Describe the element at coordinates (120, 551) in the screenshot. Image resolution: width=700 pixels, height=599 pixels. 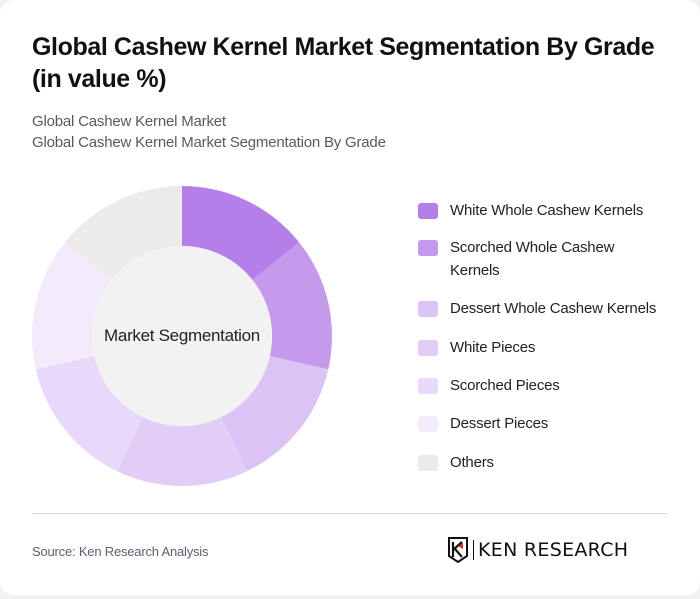
I see `source-note: Source: Ken Research Analysis` at that location.